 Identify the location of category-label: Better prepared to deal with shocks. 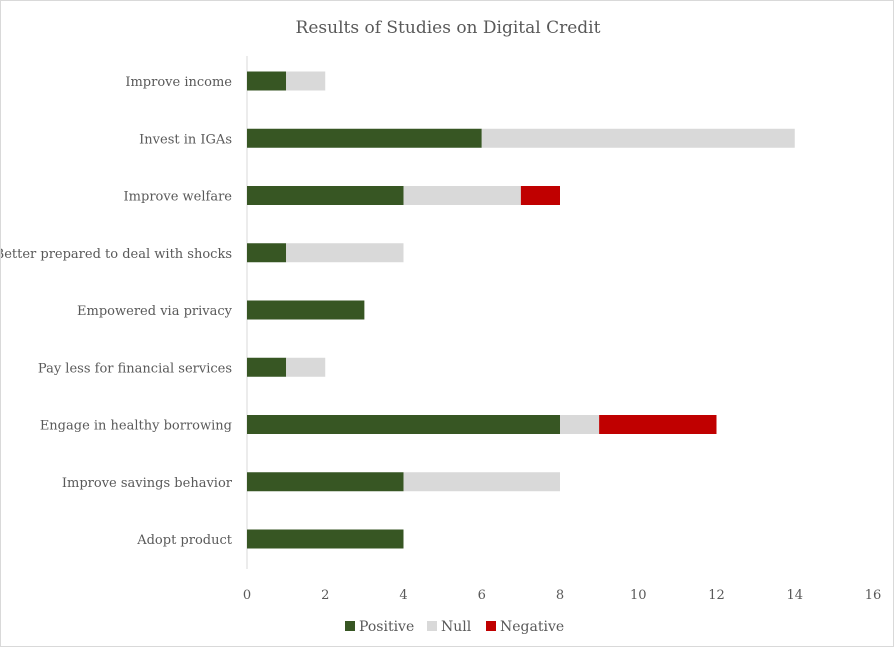
(116, 254).